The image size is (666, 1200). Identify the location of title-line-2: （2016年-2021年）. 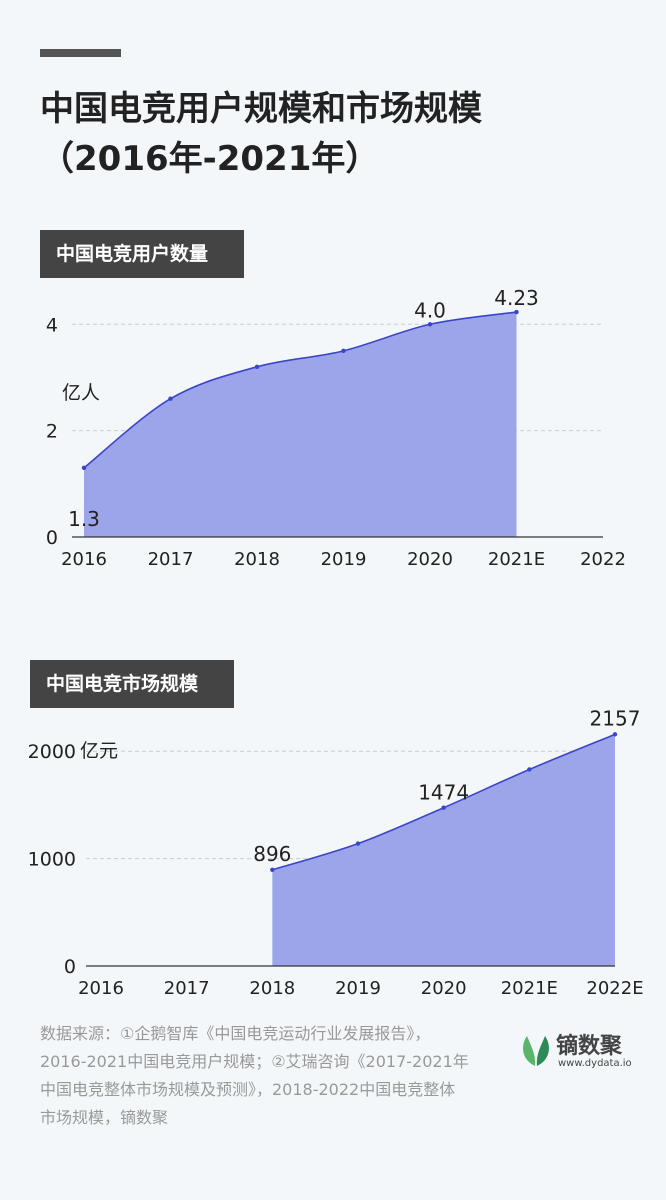
(210, 159).